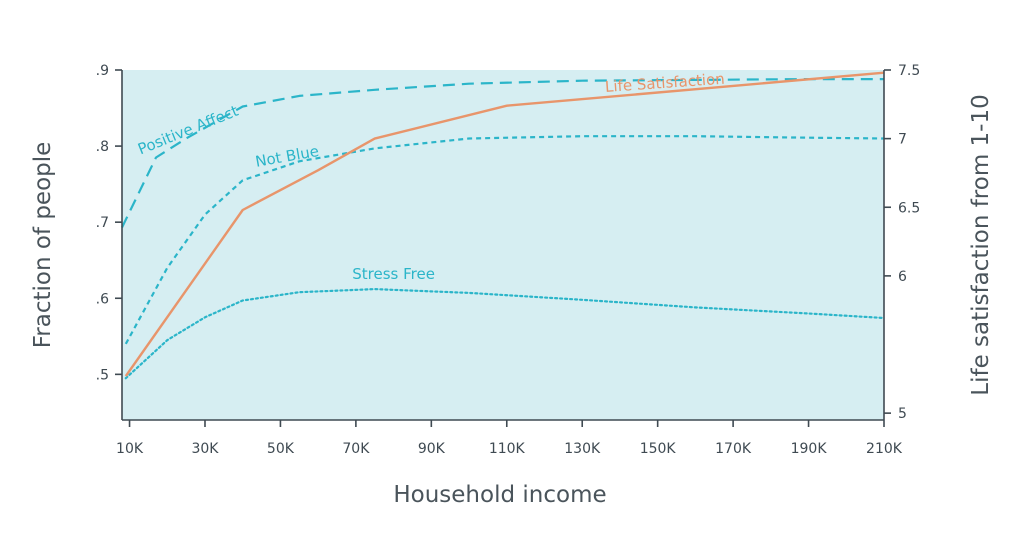  I want to click on x-tick-label: 110K, so click(507, 449).